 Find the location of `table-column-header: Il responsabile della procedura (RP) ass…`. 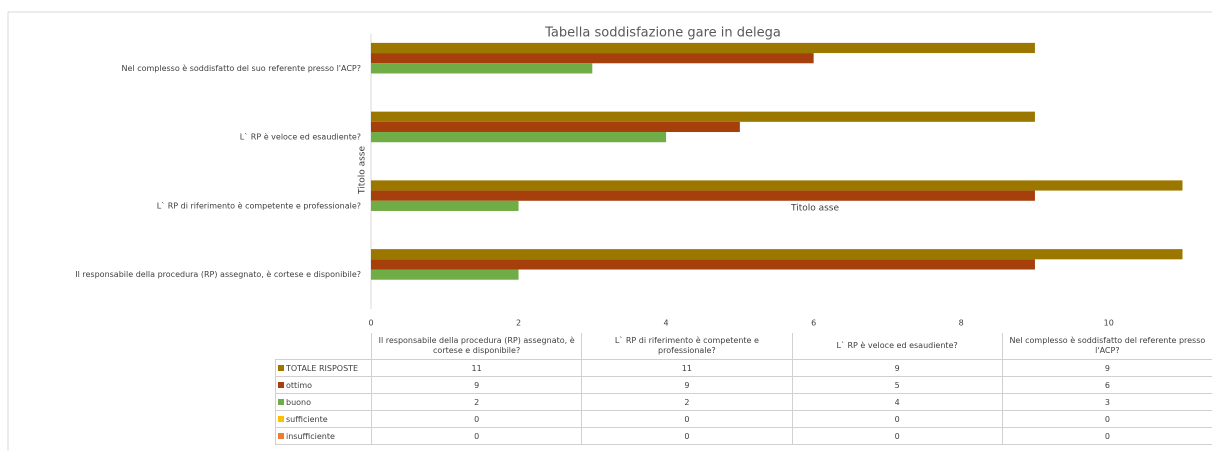

table-column-header: Il responsabile della procedura (RP) ass… is located at coordinates (476, 346).